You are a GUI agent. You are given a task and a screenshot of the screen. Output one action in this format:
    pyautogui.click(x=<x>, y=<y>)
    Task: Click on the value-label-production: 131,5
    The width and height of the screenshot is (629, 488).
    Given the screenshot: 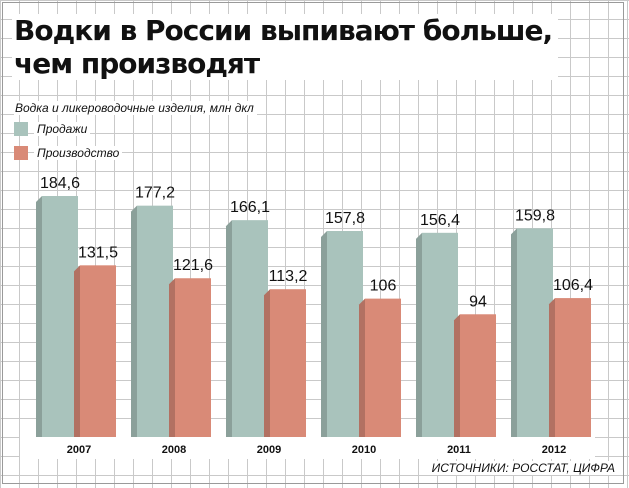 What is the action you would take?
    pyautogui.click(x=98, y=252)
    